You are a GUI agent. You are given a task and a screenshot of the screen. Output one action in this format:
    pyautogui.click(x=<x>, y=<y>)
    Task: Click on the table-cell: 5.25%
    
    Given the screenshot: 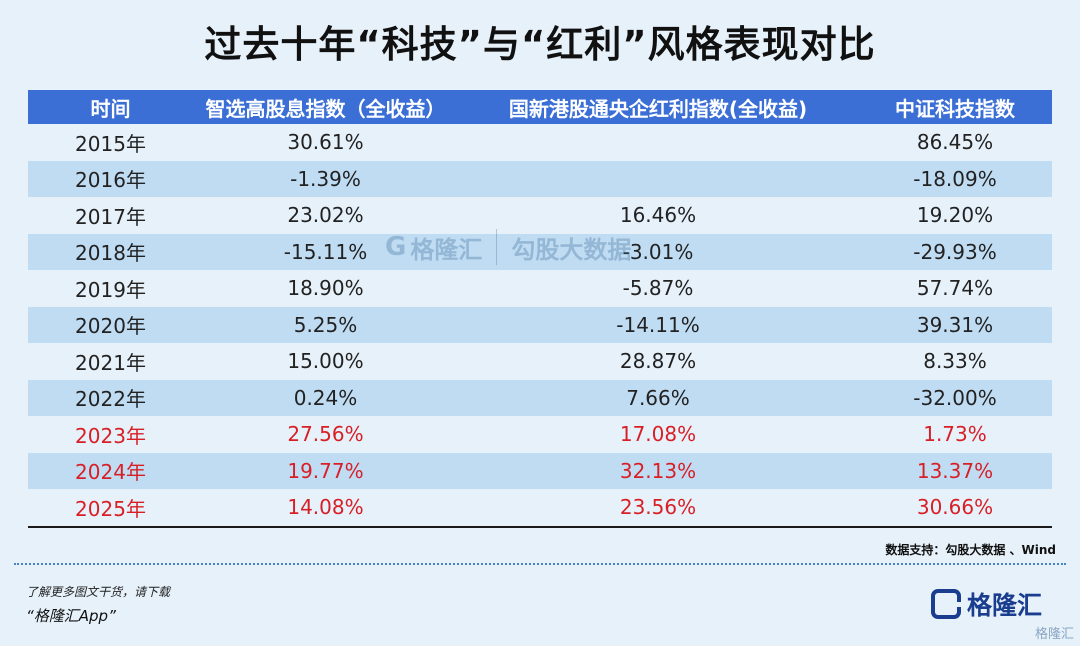 What is the action you would take?
    pyautogui.click(x=325, y=324)
    